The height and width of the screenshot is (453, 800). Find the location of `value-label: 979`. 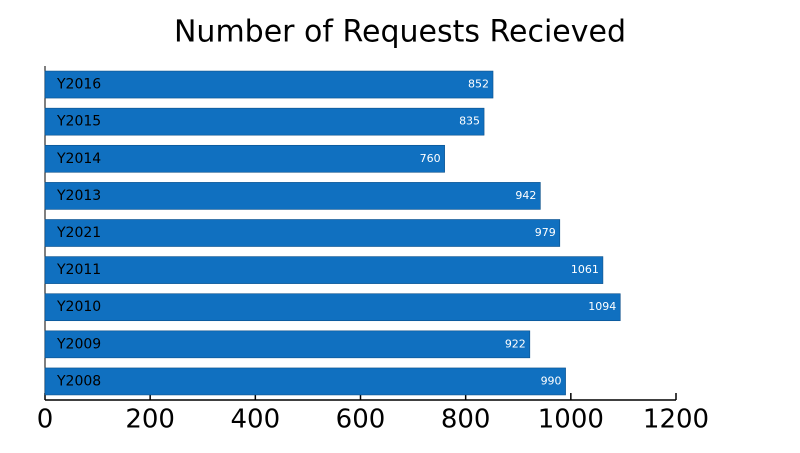

value-label: 979 is located at coordinates (545, 232).